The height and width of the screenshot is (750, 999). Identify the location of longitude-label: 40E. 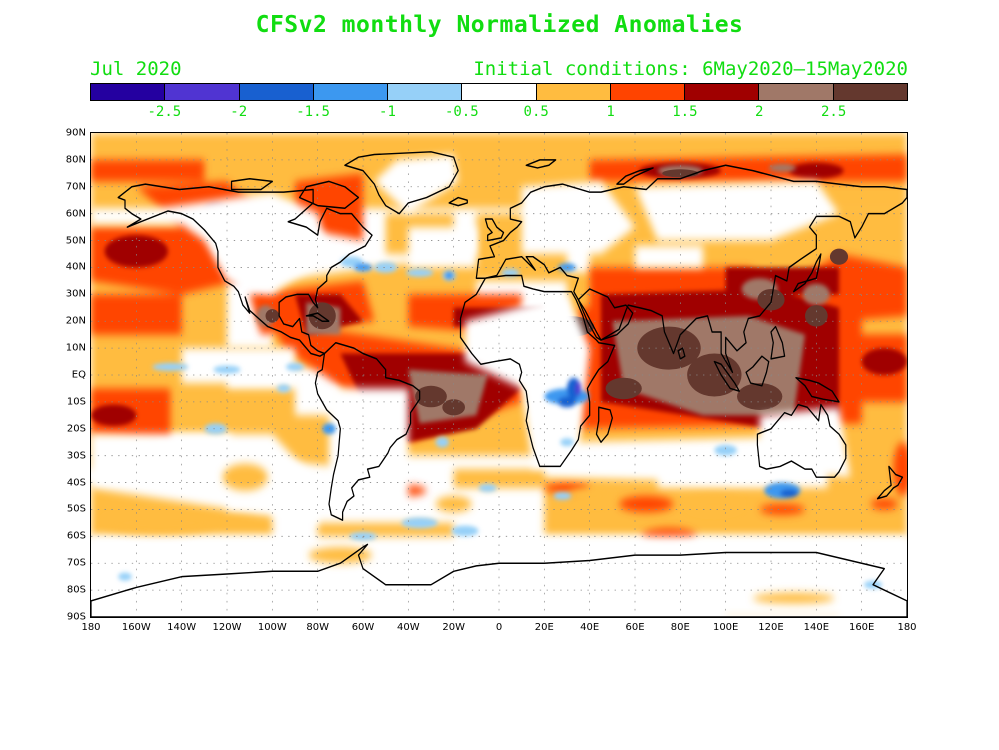
(590, 627).